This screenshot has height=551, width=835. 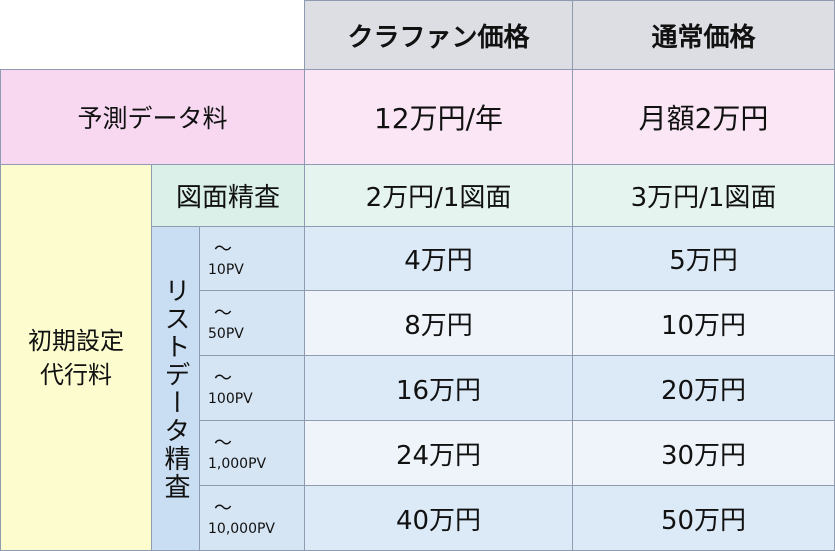 I want to click on forecast-crowdfund-text: 12万円/年, so click(x=438, y=118).